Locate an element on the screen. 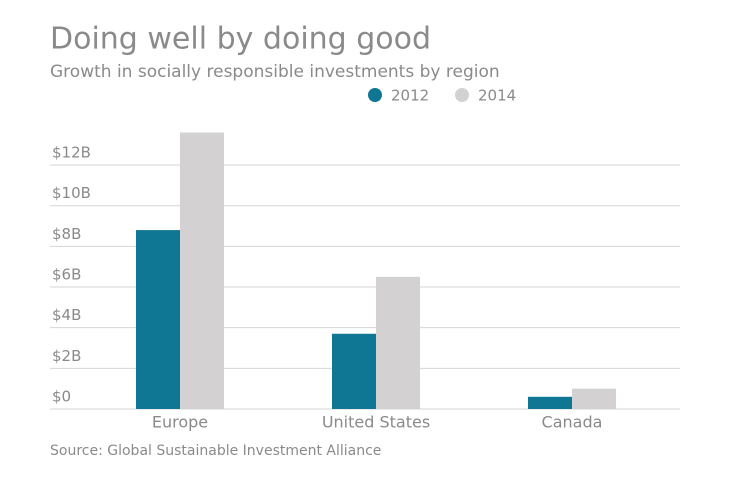 The height and width of the screenshot is (482, 740). y-tick-label: $12B is located at coordinates (71, 153).